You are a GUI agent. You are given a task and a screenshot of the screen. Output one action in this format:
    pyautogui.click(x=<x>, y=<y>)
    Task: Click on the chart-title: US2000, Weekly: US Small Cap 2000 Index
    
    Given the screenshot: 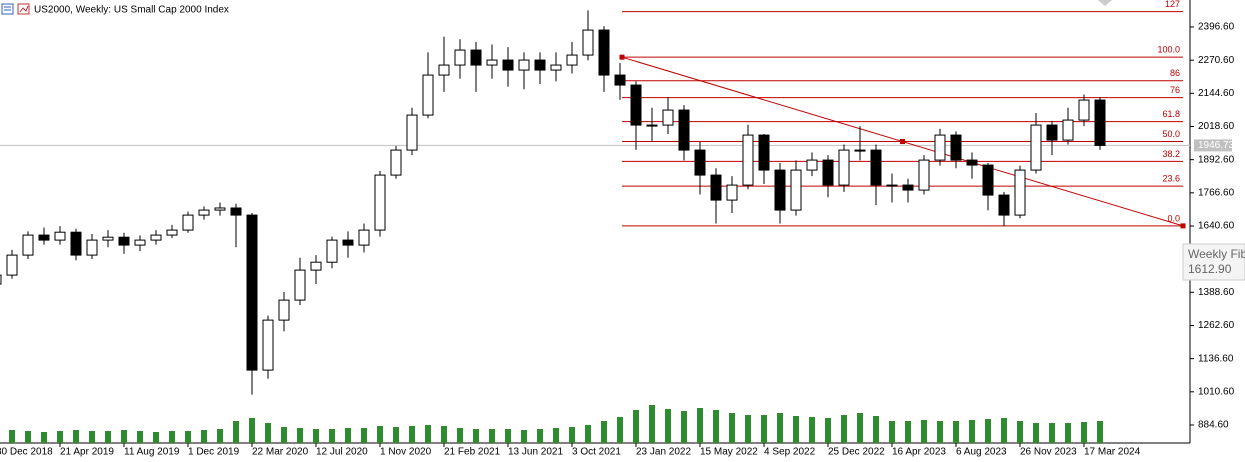 What is the action you would take?
    pyautogui.click(x=131, y=10)
    